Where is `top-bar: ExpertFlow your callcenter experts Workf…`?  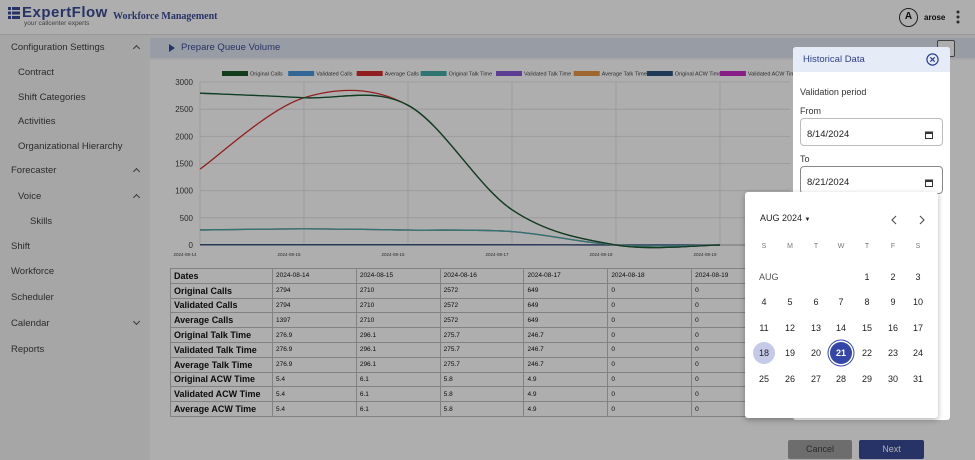 top-bar: ExpertFlow your callcenter experts Workf… is located at coordinates (487, 17).